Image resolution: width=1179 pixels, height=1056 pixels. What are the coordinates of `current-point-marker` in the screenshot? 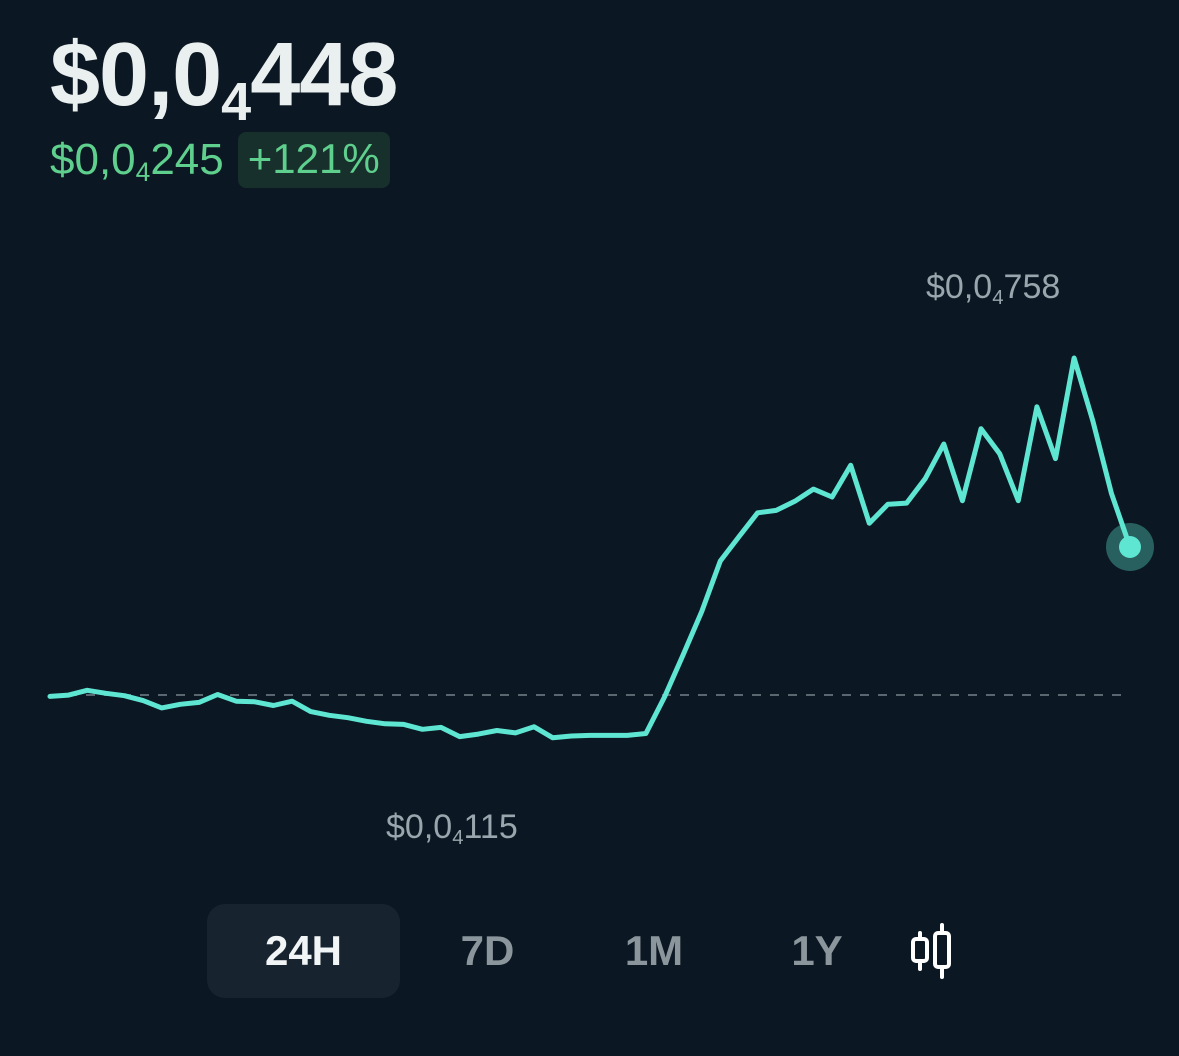 It's located at (1130, 546).